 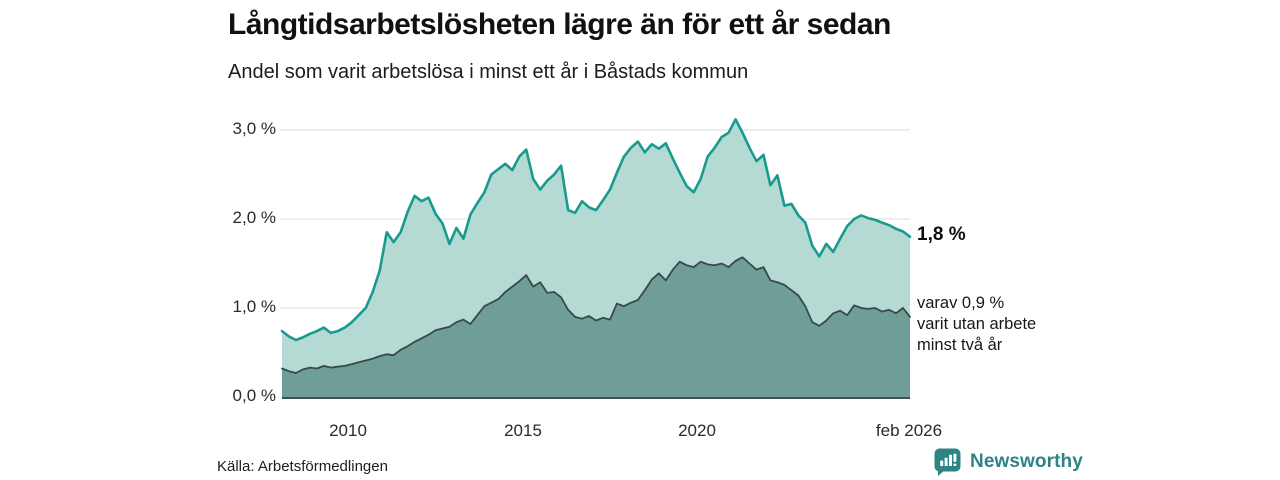 What do you see at coordinates (640, 432) in the screenshot?
I see `x-axis: 2010 2015 2020 feb 2026` at bounding box center [640, 432].